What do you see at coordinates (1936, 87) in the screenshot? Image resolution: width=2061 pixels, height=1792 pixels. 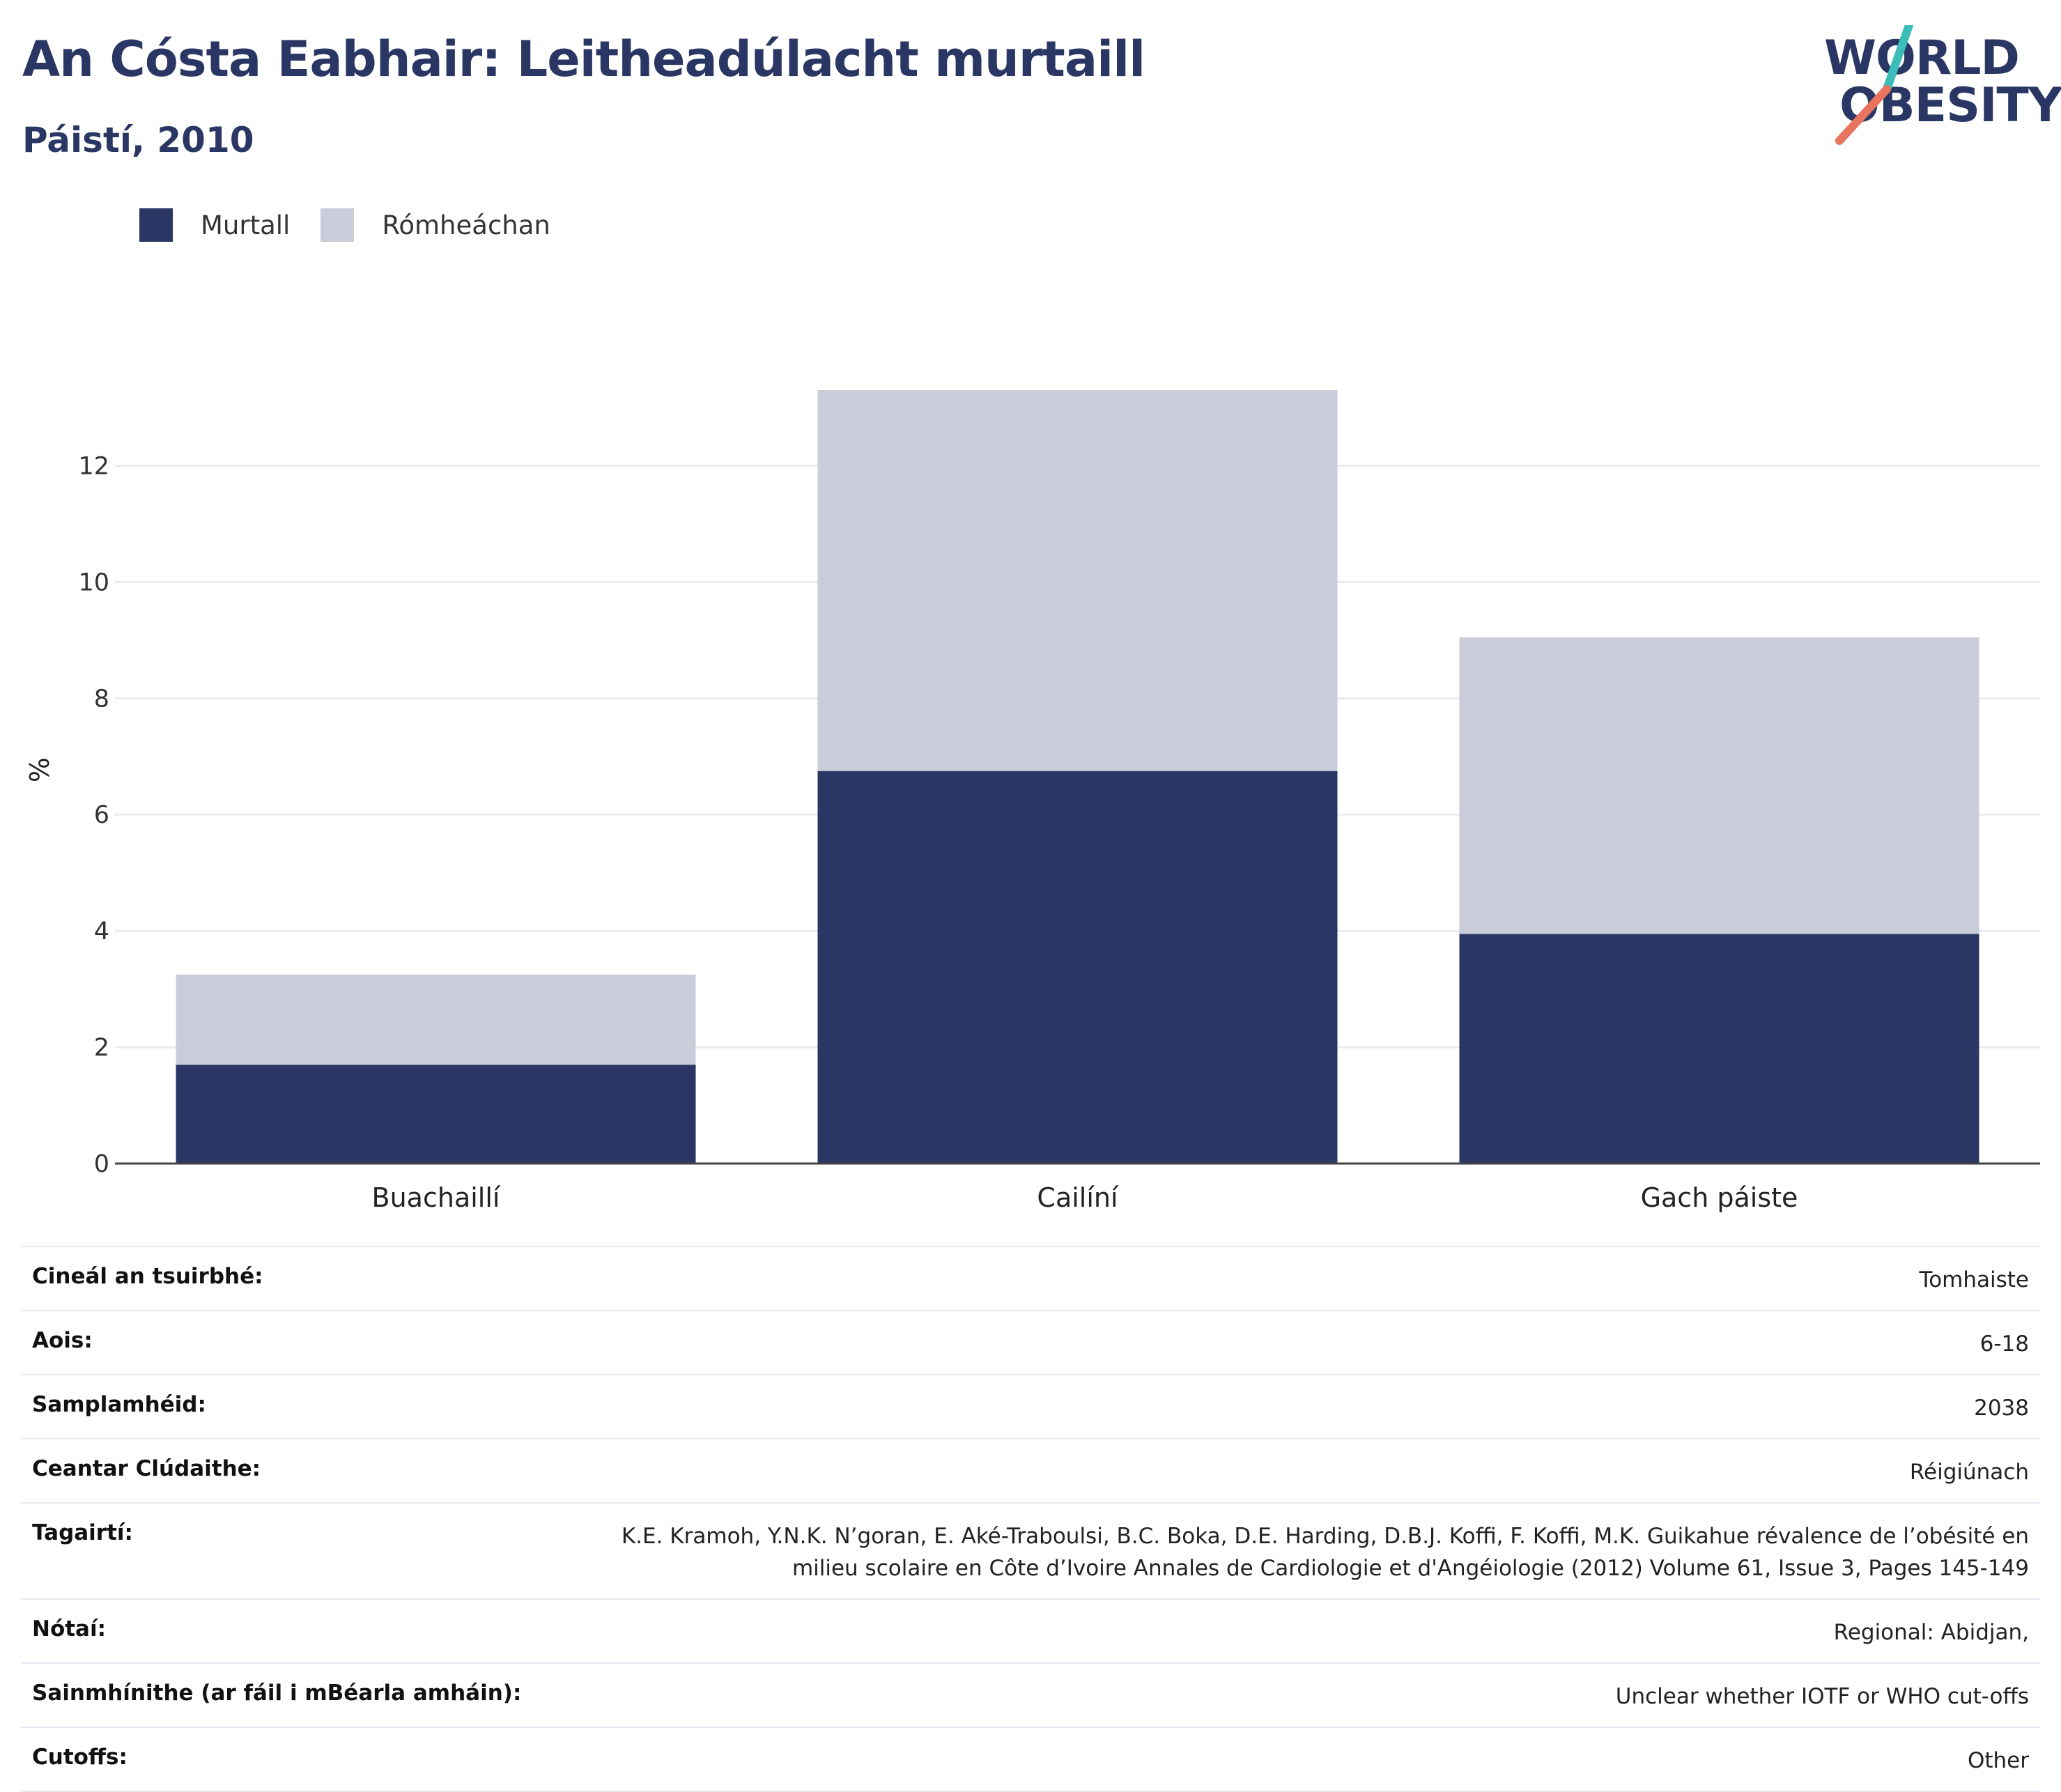 I see `world-obesity-logo: WORLD OBESITY` at bounding box center [1936, 87].